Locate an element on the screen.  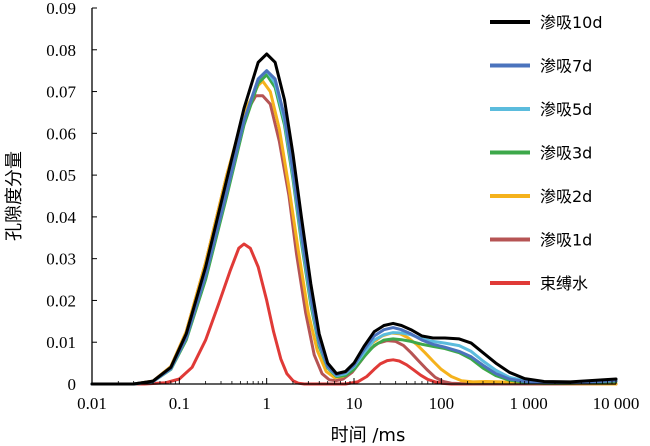
legend: 渗吸10d 渗吸7d 渗吸5d 渗吸3d 渗吸2d 渗吸1d 束缚水 is located at coordinates (546, 153).